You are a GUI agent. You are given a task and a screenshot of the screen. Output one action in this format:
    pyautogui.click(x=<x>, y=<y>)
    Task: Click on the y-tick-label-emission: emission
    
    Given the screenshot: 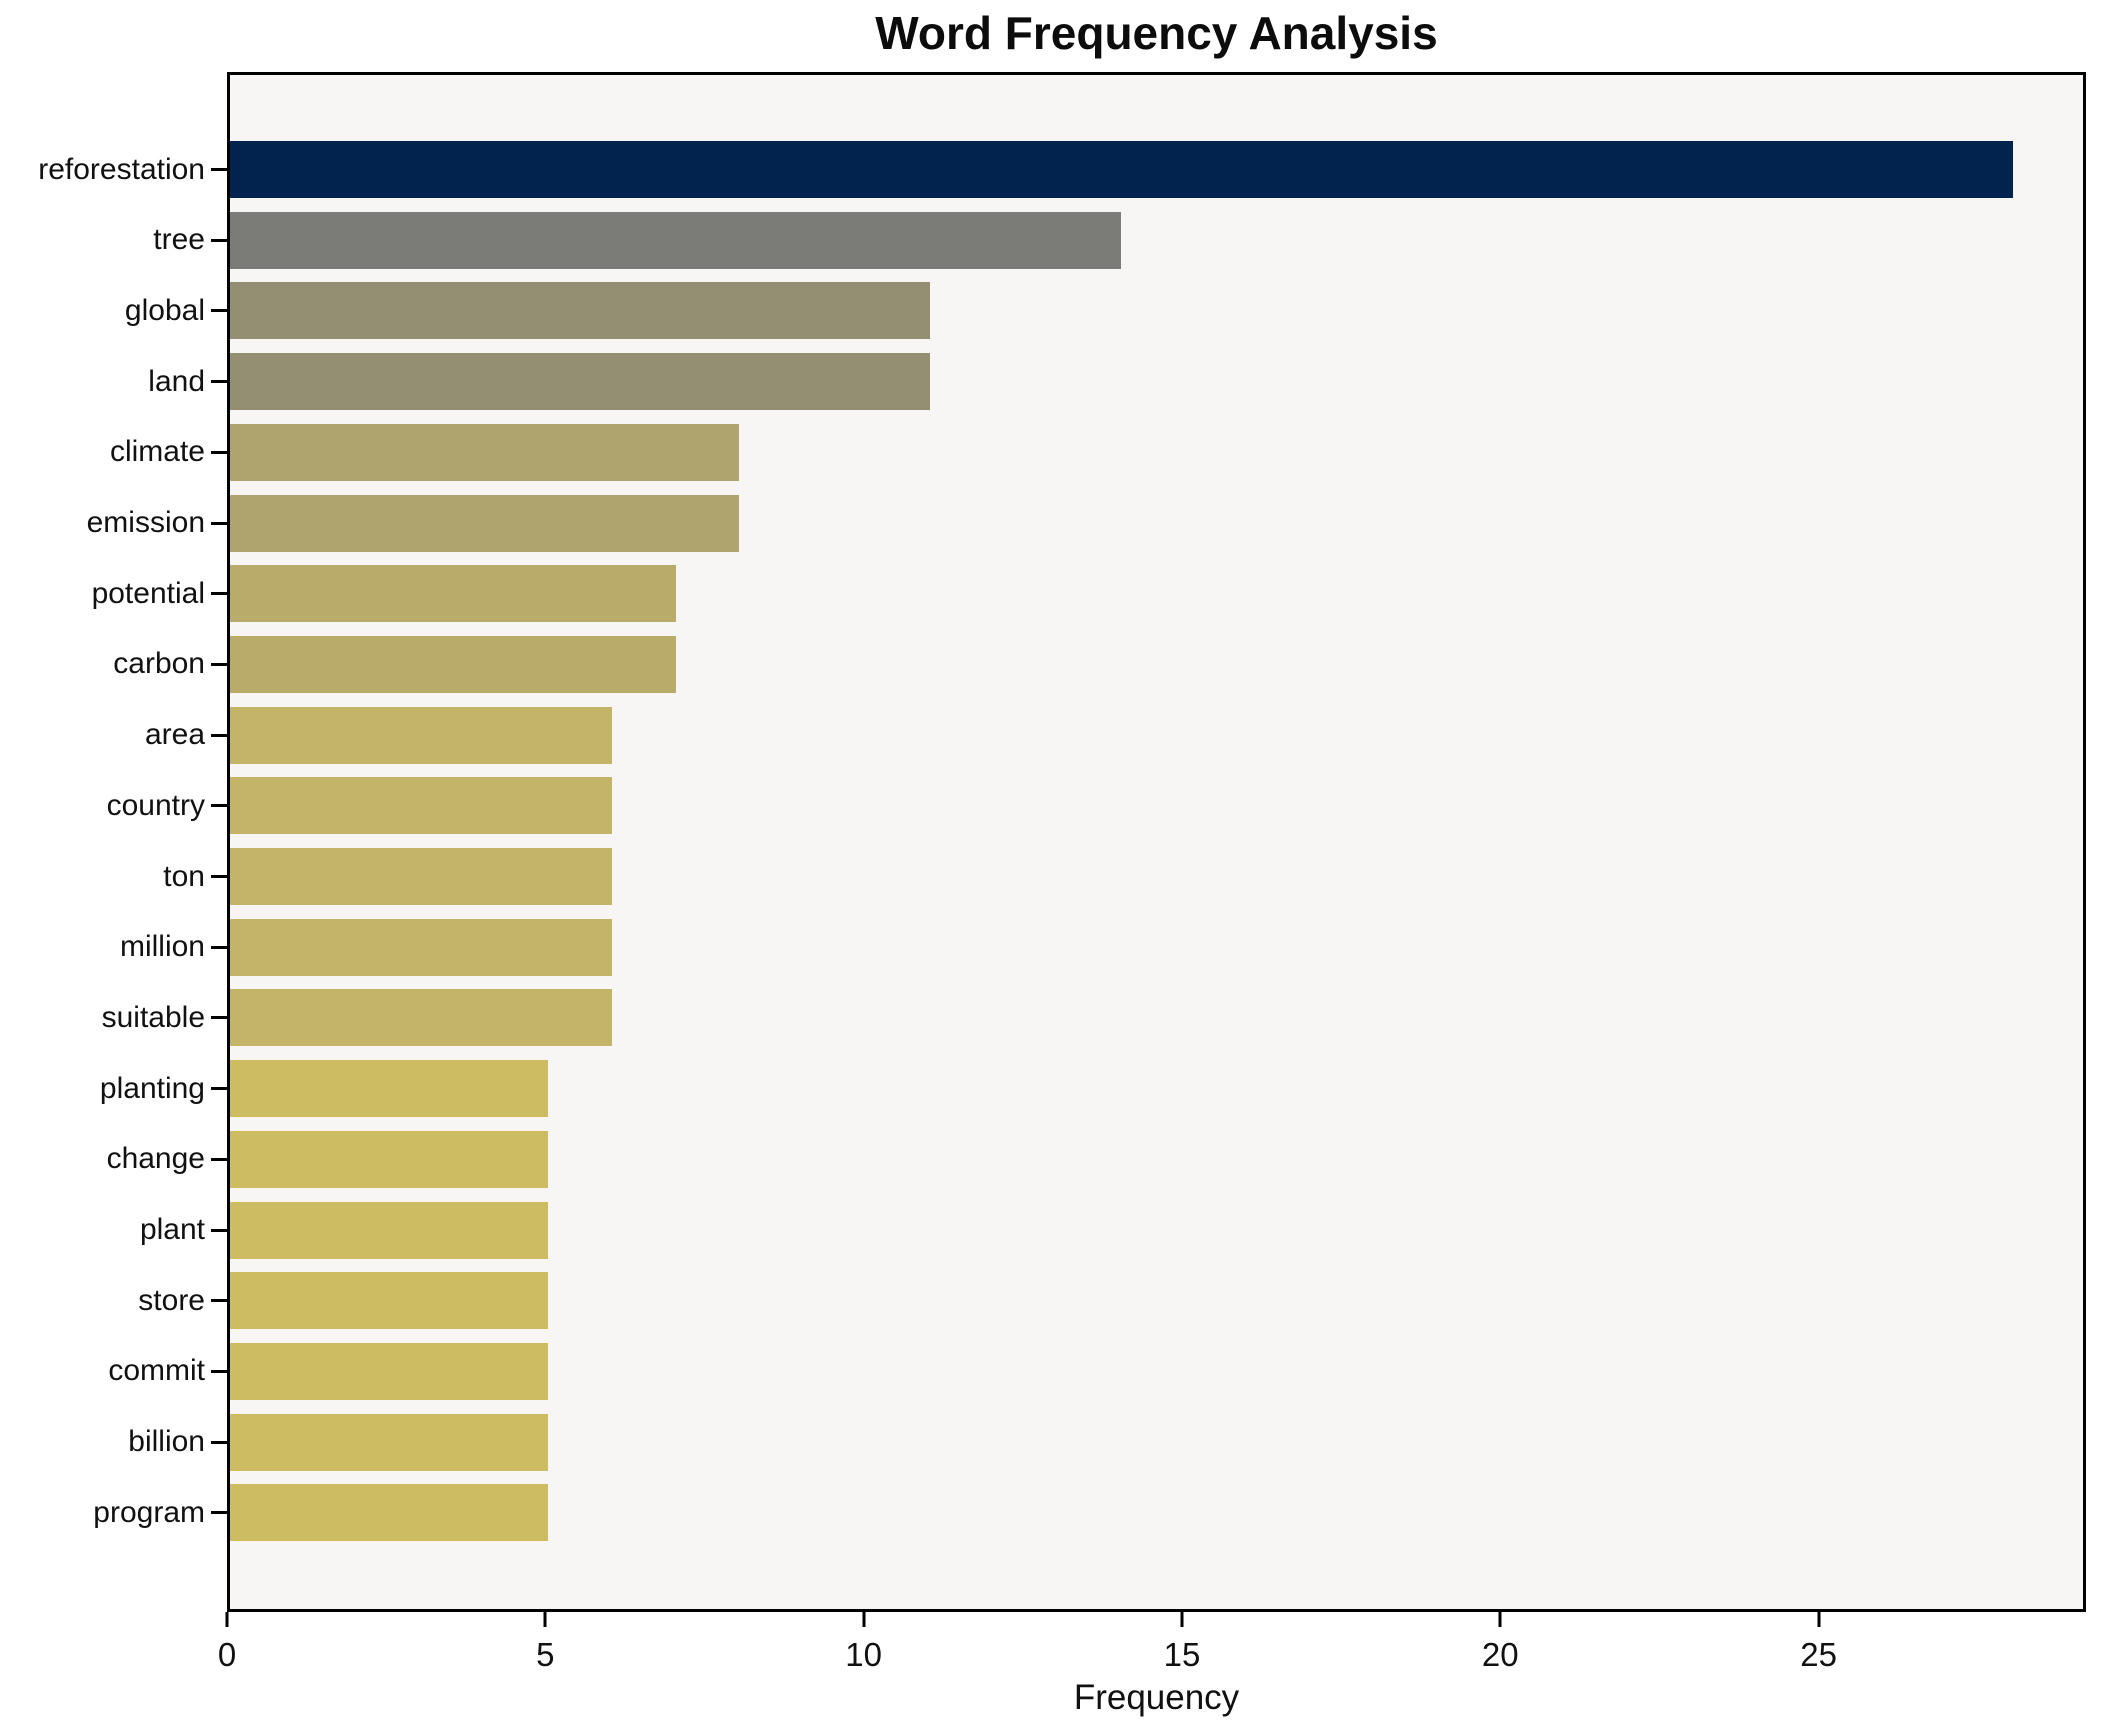 What is the action you would take?
    pyautogui.click(x=145, y=522)
    